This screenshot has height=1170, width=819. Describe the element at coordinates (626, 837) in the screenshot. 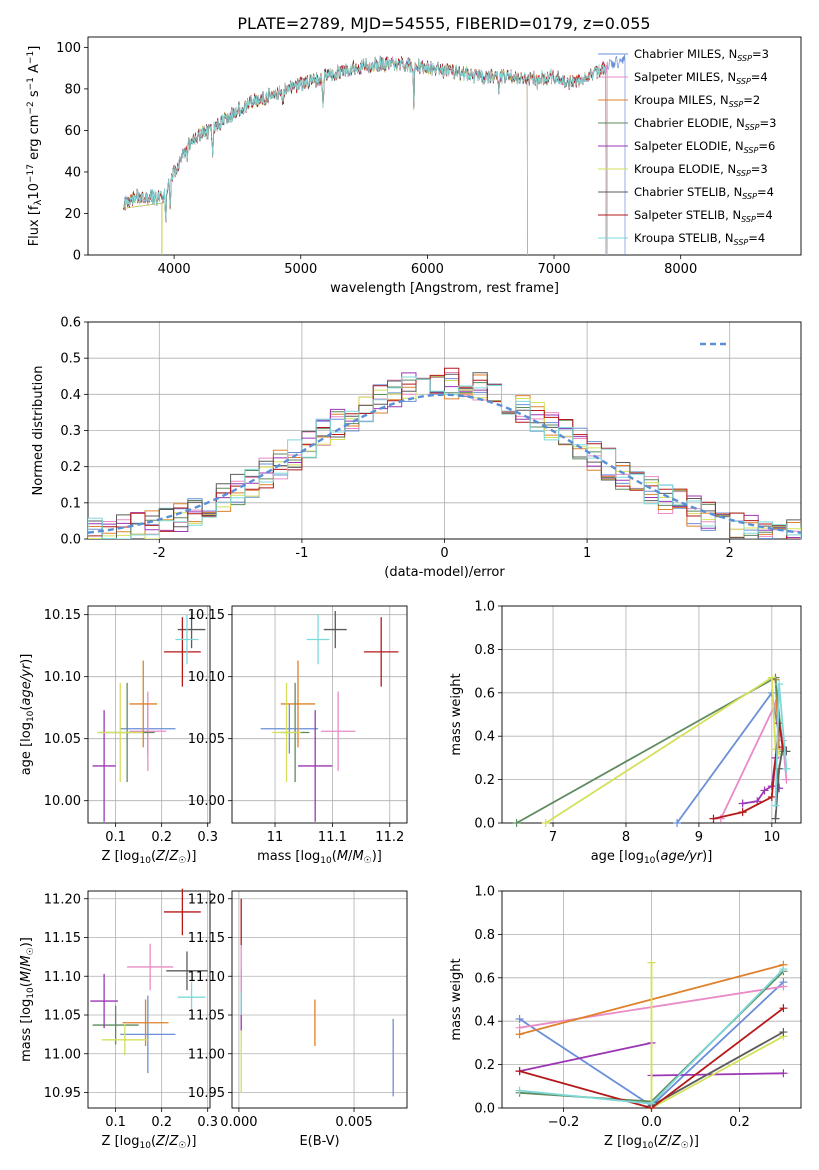

I see `x-tick-label: 8` at that location.